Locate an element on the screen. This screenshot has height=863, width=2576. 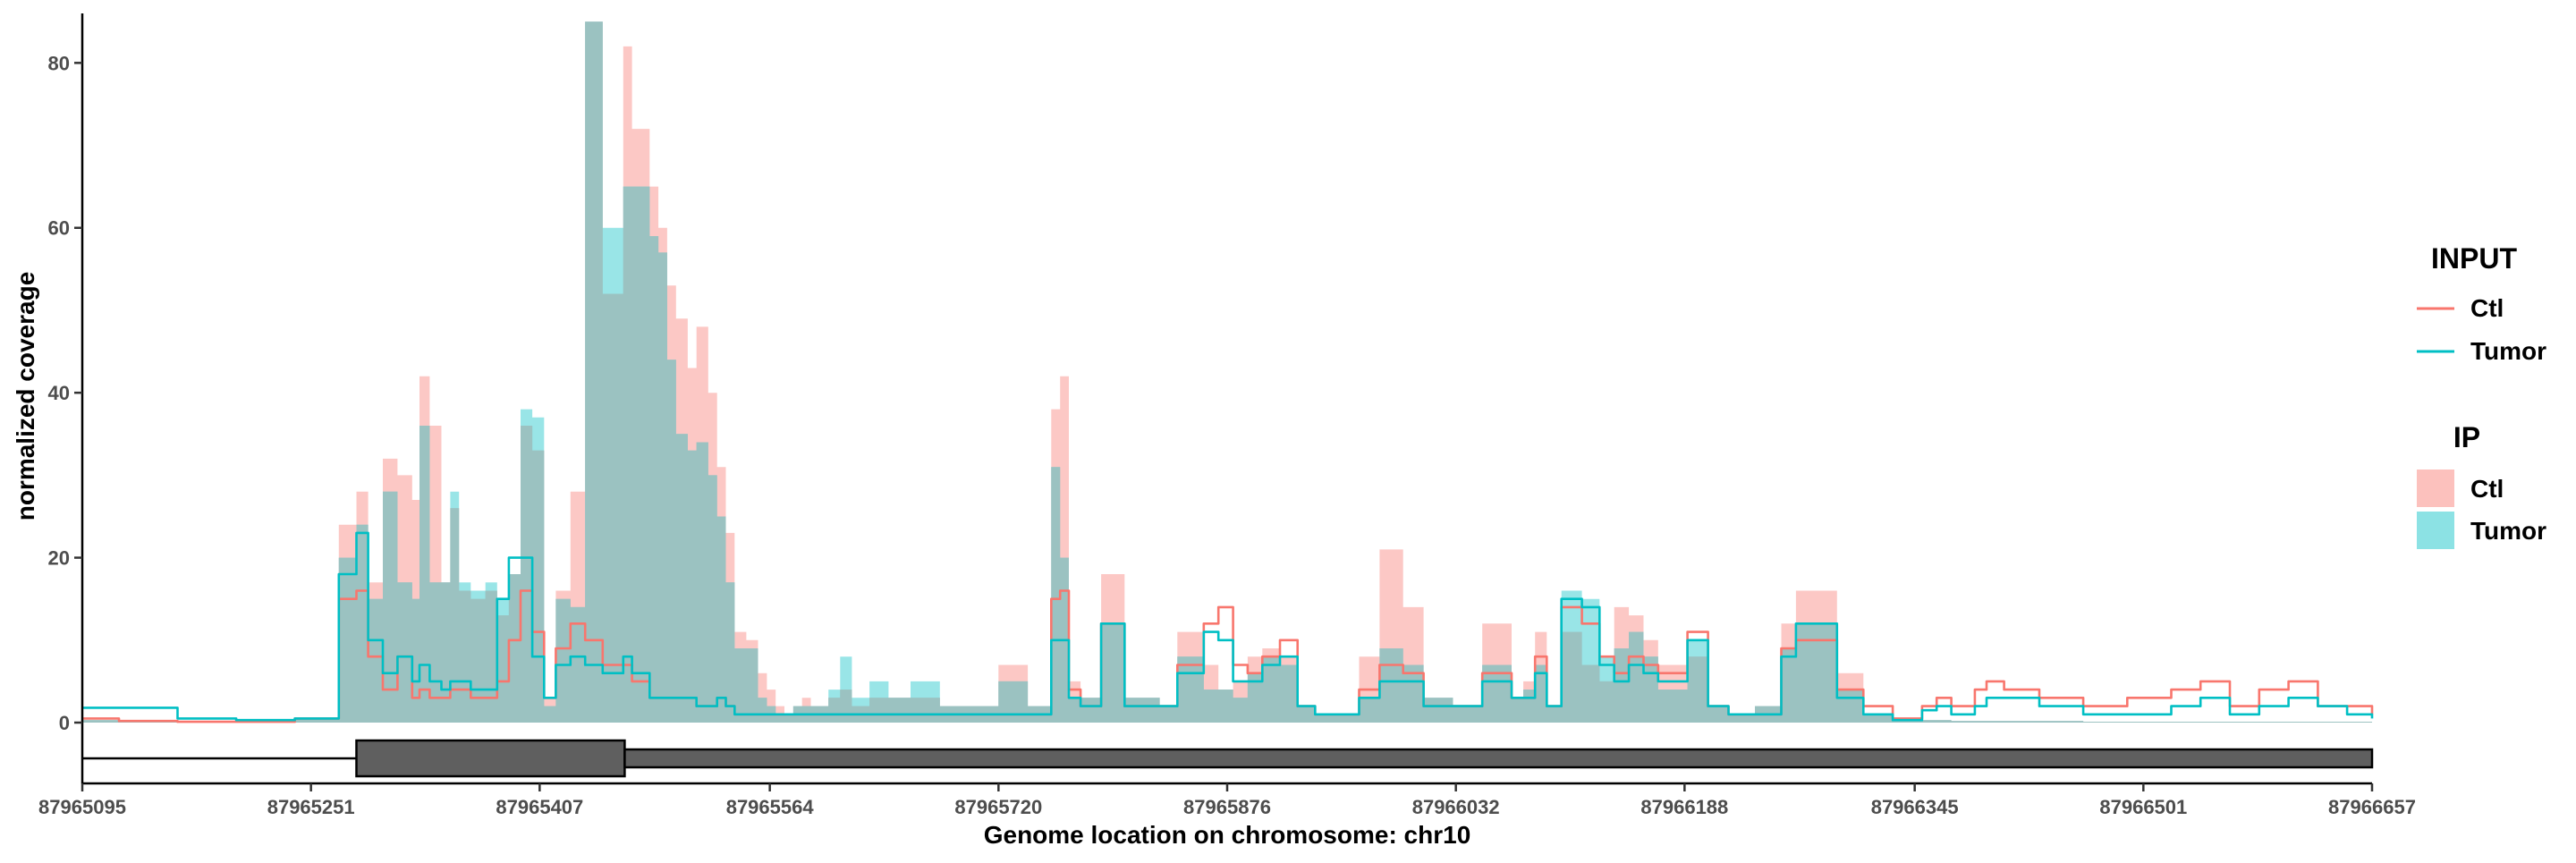
x-tick-label: 87965407 is located at coordinates (539, 807).